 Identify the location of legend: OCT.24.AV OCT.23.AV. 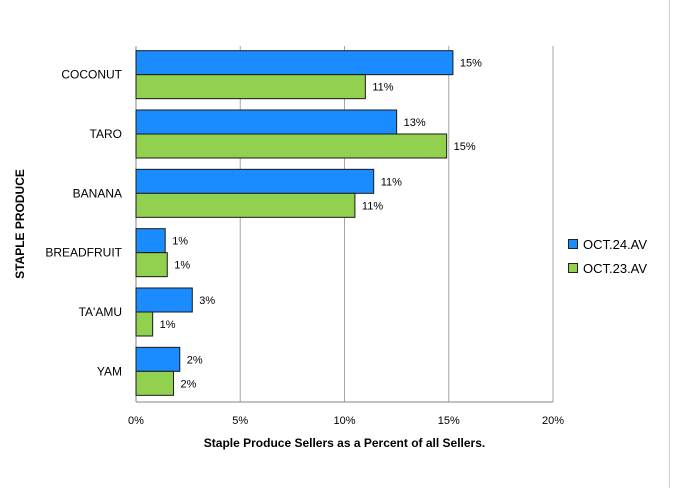
(607, 256).